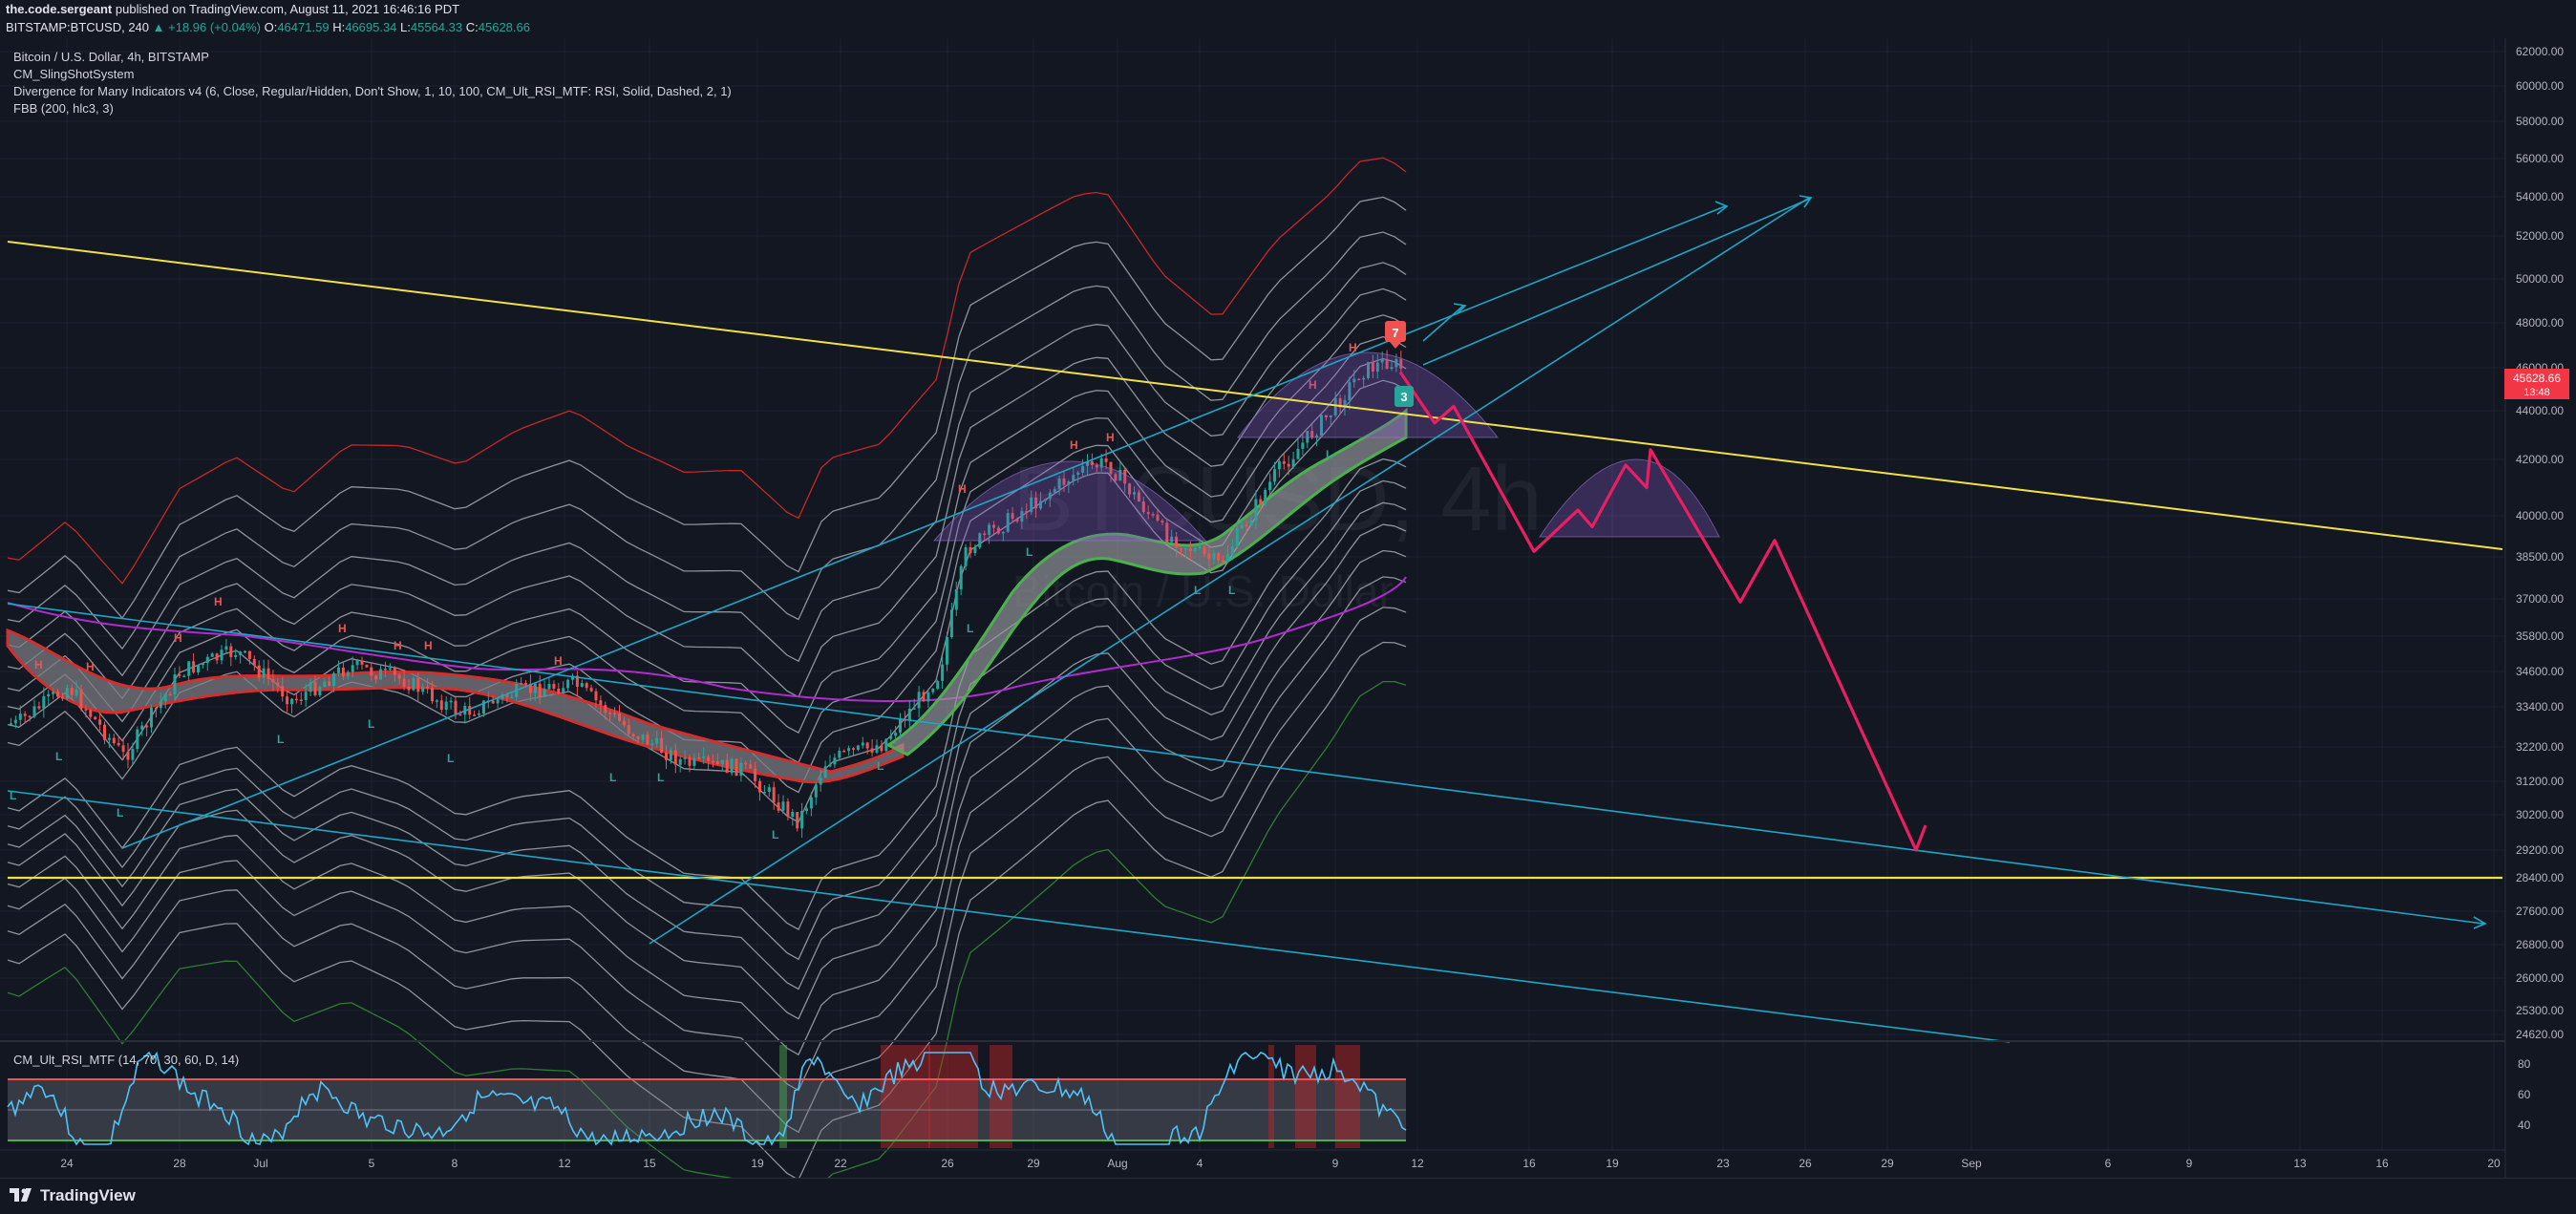 This screenshot has width=2576, height=1214. I want to click on price-tick-label: 30200.00, so click(2540, 814).